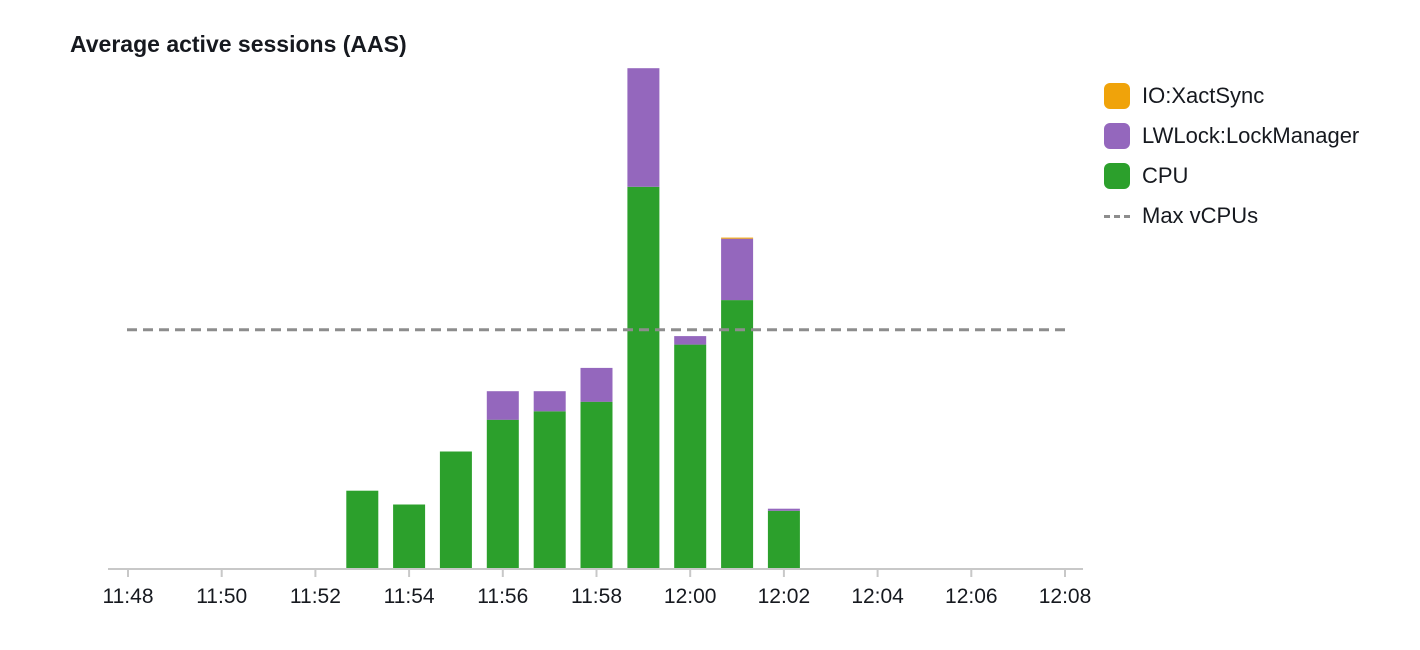  I want to click on legend-label-max-vcpus: Max vCPUs, so click(1200, 215).